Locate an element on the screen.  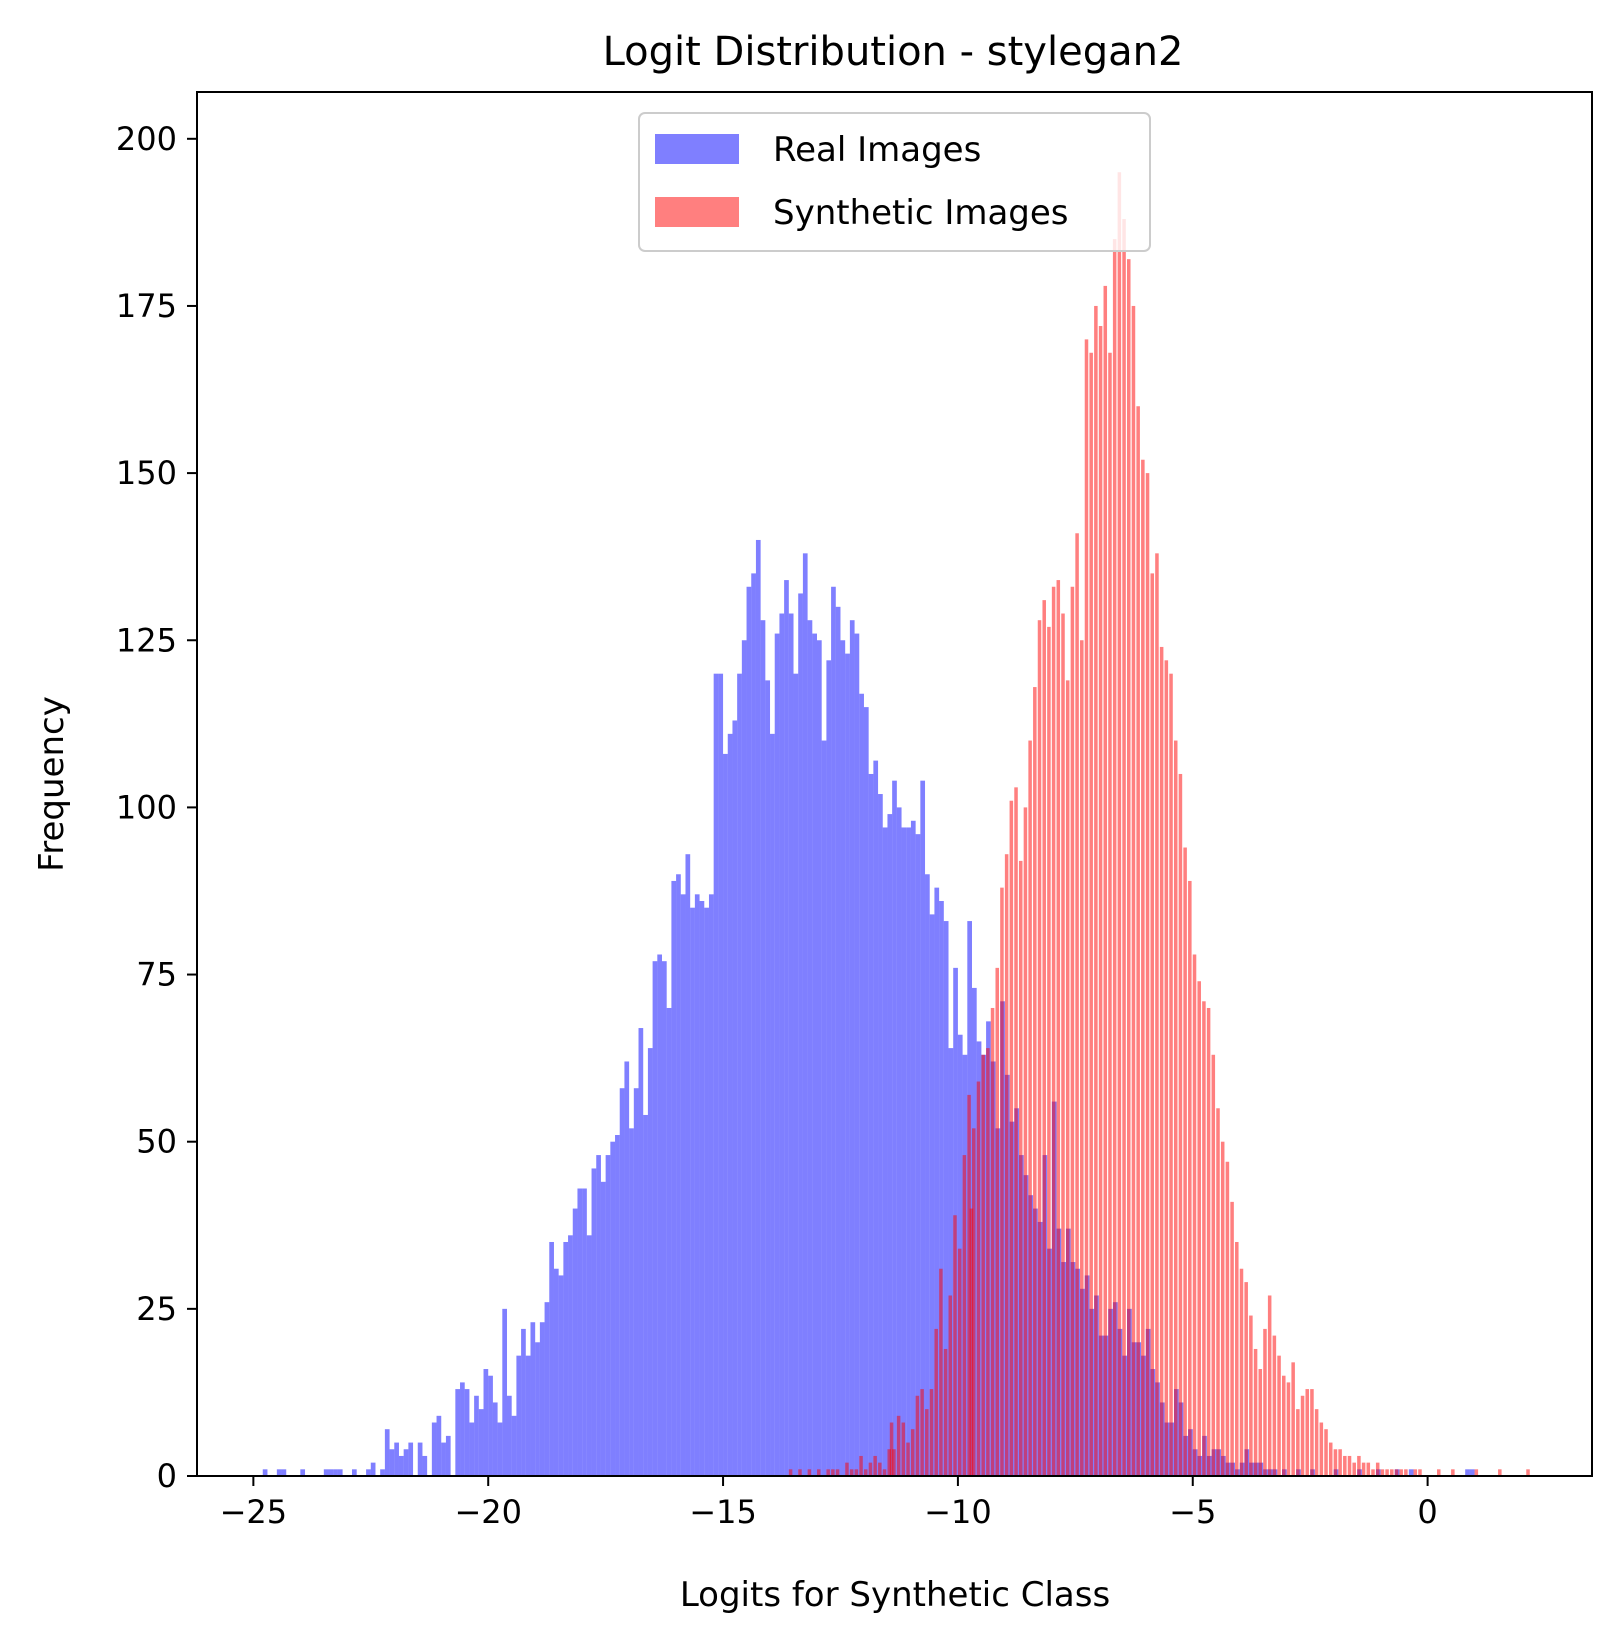
legend-box is located at coordinates (894, 182).